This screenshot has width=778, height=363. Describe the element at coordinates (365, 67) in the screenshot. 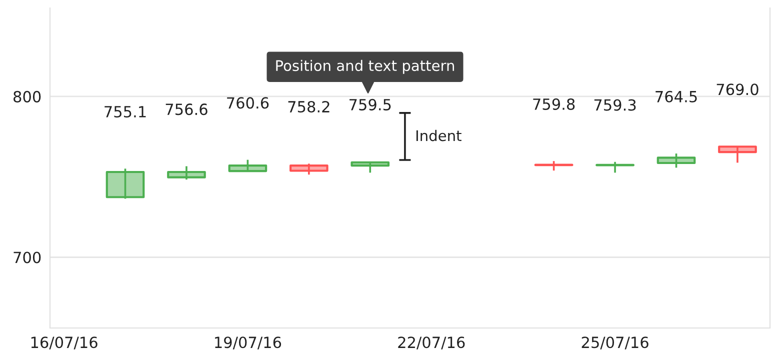

I see `annotation: Position and text pattern` at that location.